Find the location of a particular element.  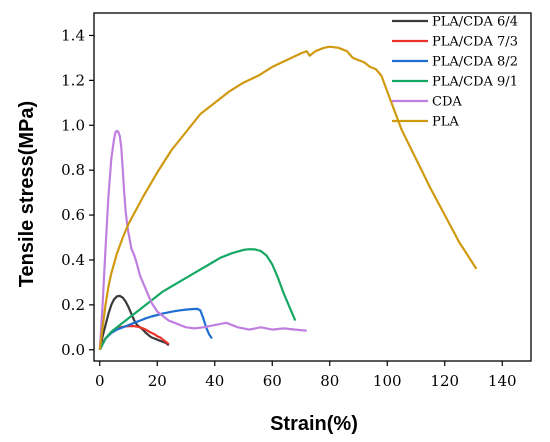

x-tick-label: 100 is located at coordinates (387, 381).